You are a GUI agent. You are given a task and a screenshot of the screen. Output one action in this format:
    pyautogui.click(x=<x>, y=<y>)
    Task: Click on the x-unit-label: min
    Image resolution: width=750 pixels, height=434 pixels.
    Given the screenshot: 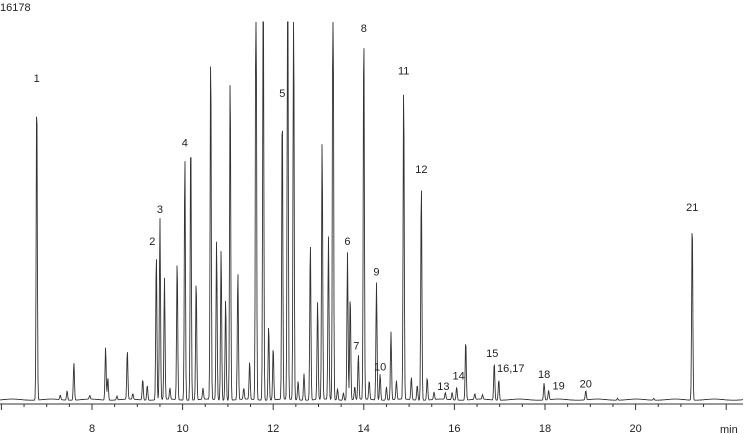 What is the action you would take?
    pyautogui.click(x=729, y=429)
    